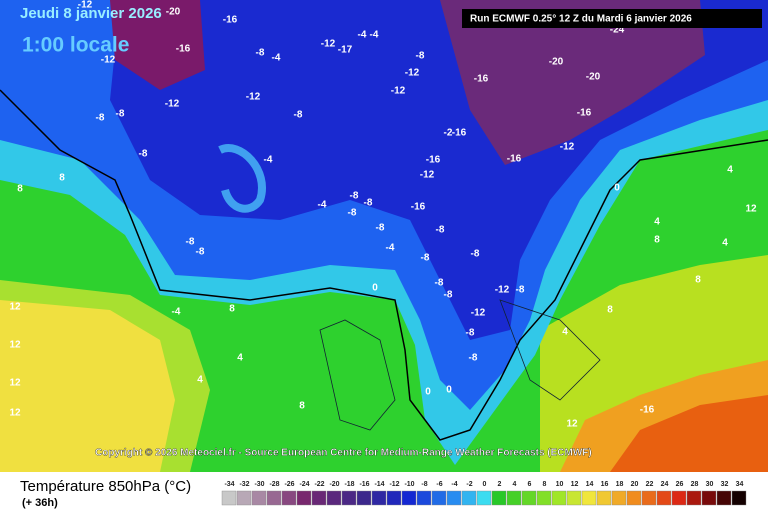 This screenshot has width=768, height=517. Describe the element at coordinates (349, 484) in the screenshot. I see `scale-label: -18` at that location.